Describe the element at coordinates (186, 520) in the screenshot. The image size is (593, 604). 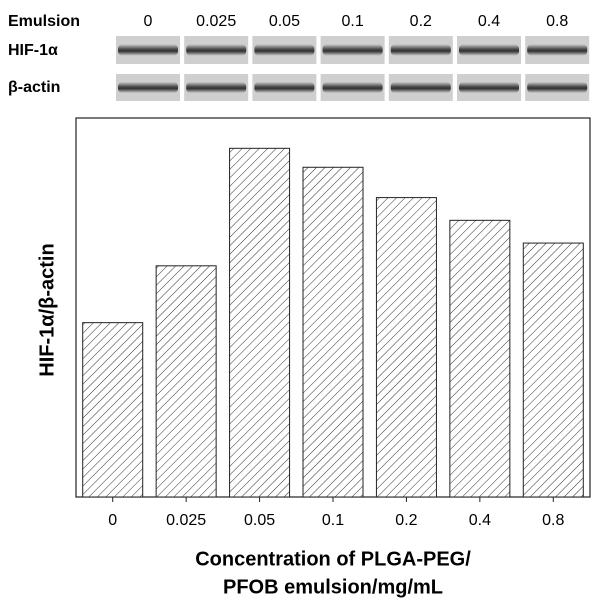
I see `x-tick-label: 0.025` at that location.